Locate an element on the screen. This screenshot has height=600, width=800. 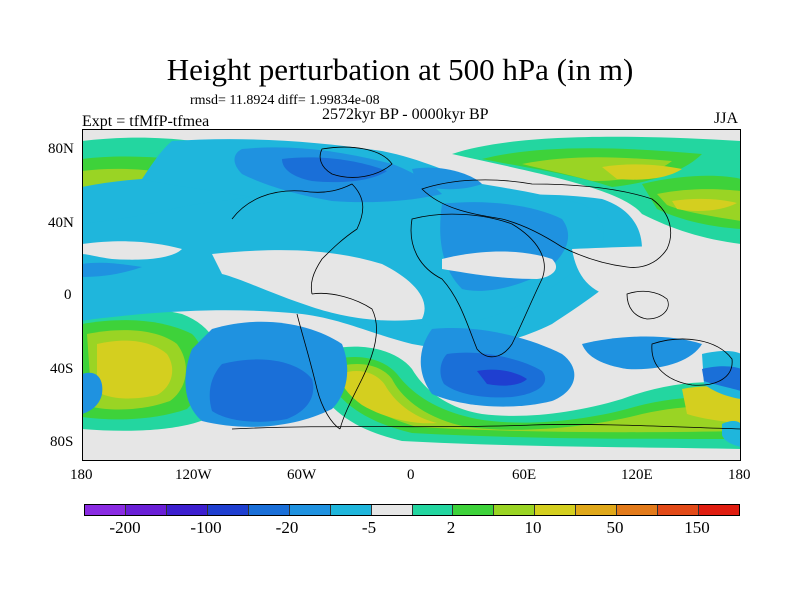
colorbar-label: -5 is located at coordinates (369, 527).